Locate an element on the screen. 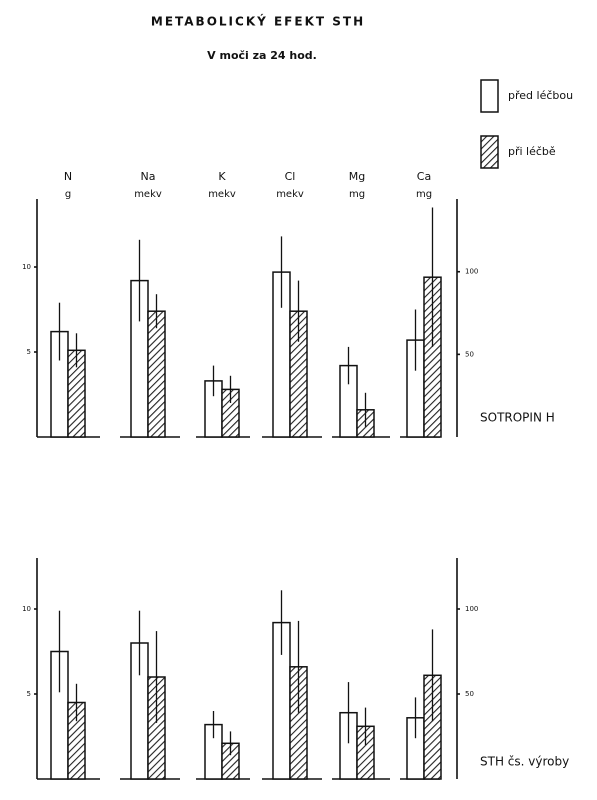 The height and width of the screenshot is (800, 597). panel-label: SOTROPIN H is located at coordinates (517, 418).